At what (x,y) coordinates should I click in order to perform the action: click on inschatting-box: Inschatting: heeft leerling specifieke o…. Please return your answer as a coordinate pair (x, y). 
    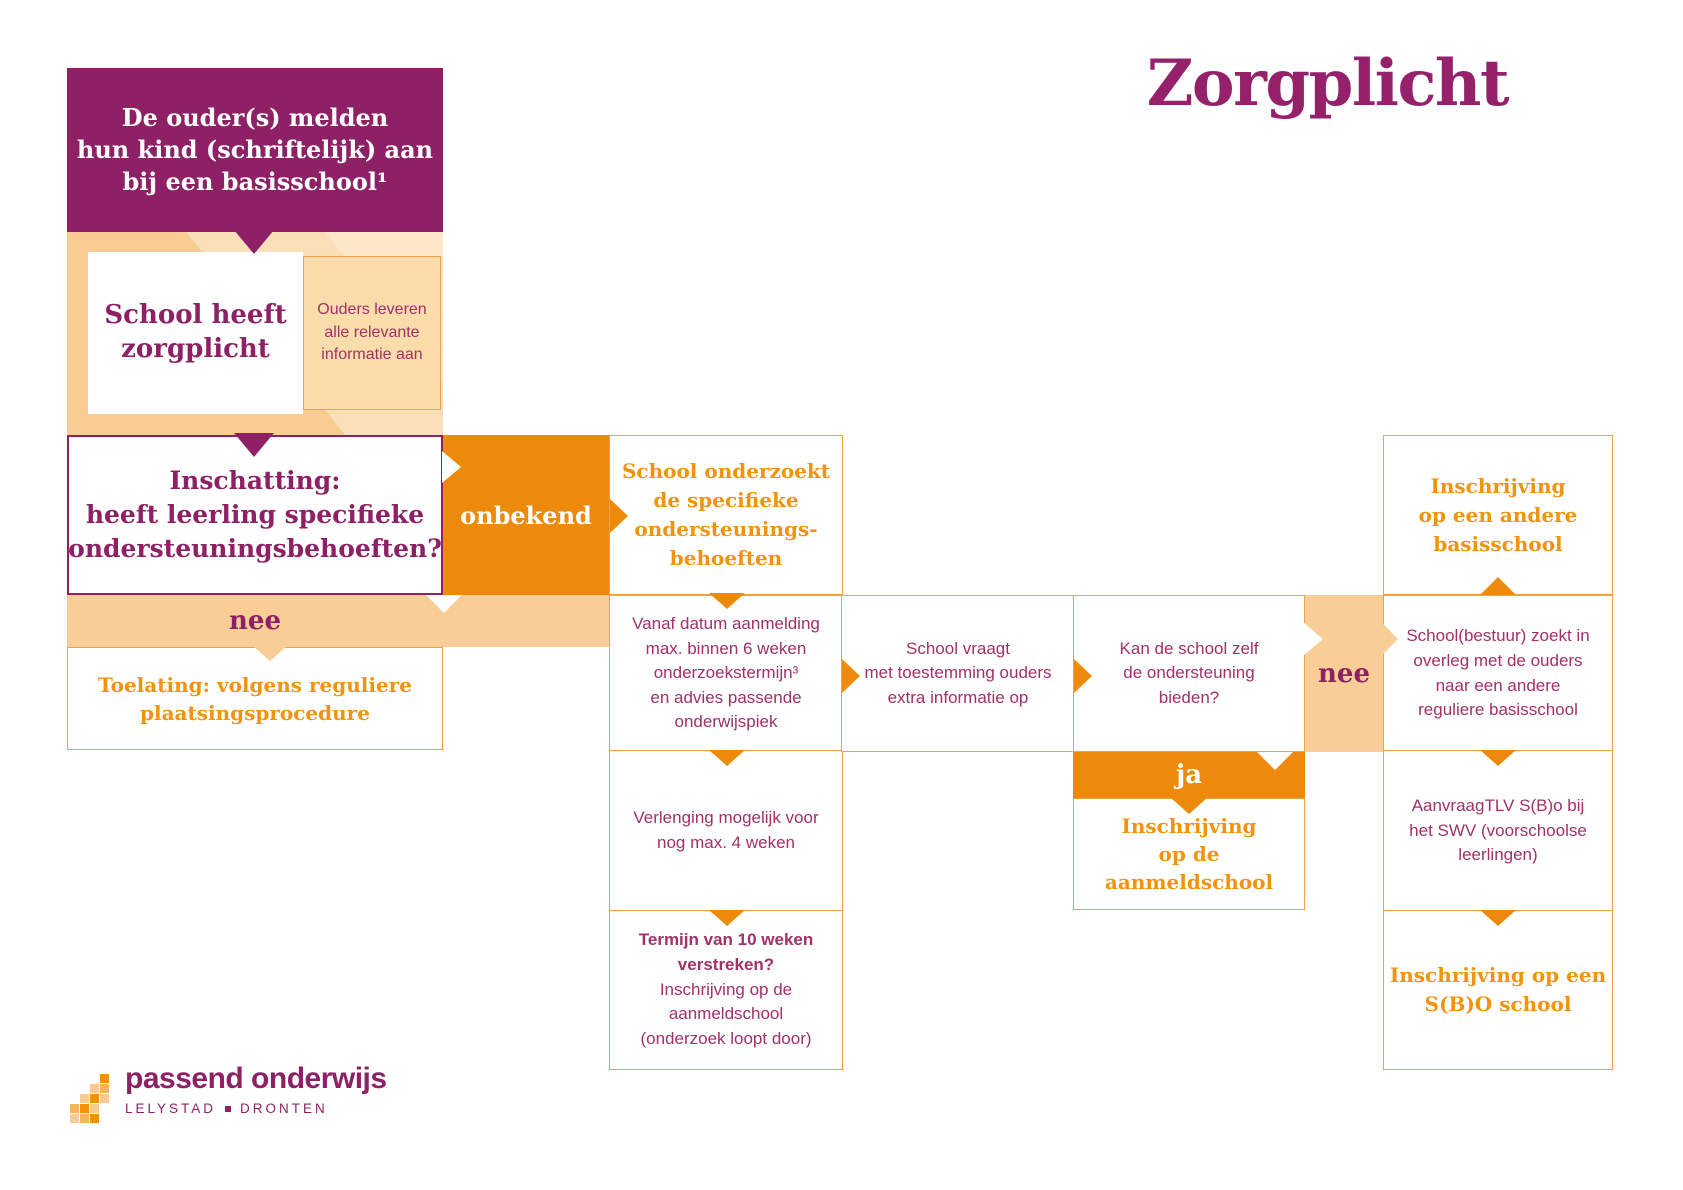
    Looking at the image, I should click on (255, 515).